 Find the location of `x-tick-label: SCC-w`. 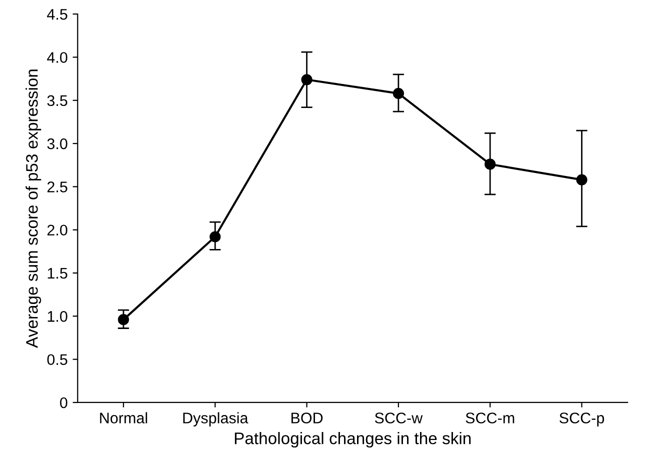

x-tick-label: SCC-w is located at coordinates (398, 418).